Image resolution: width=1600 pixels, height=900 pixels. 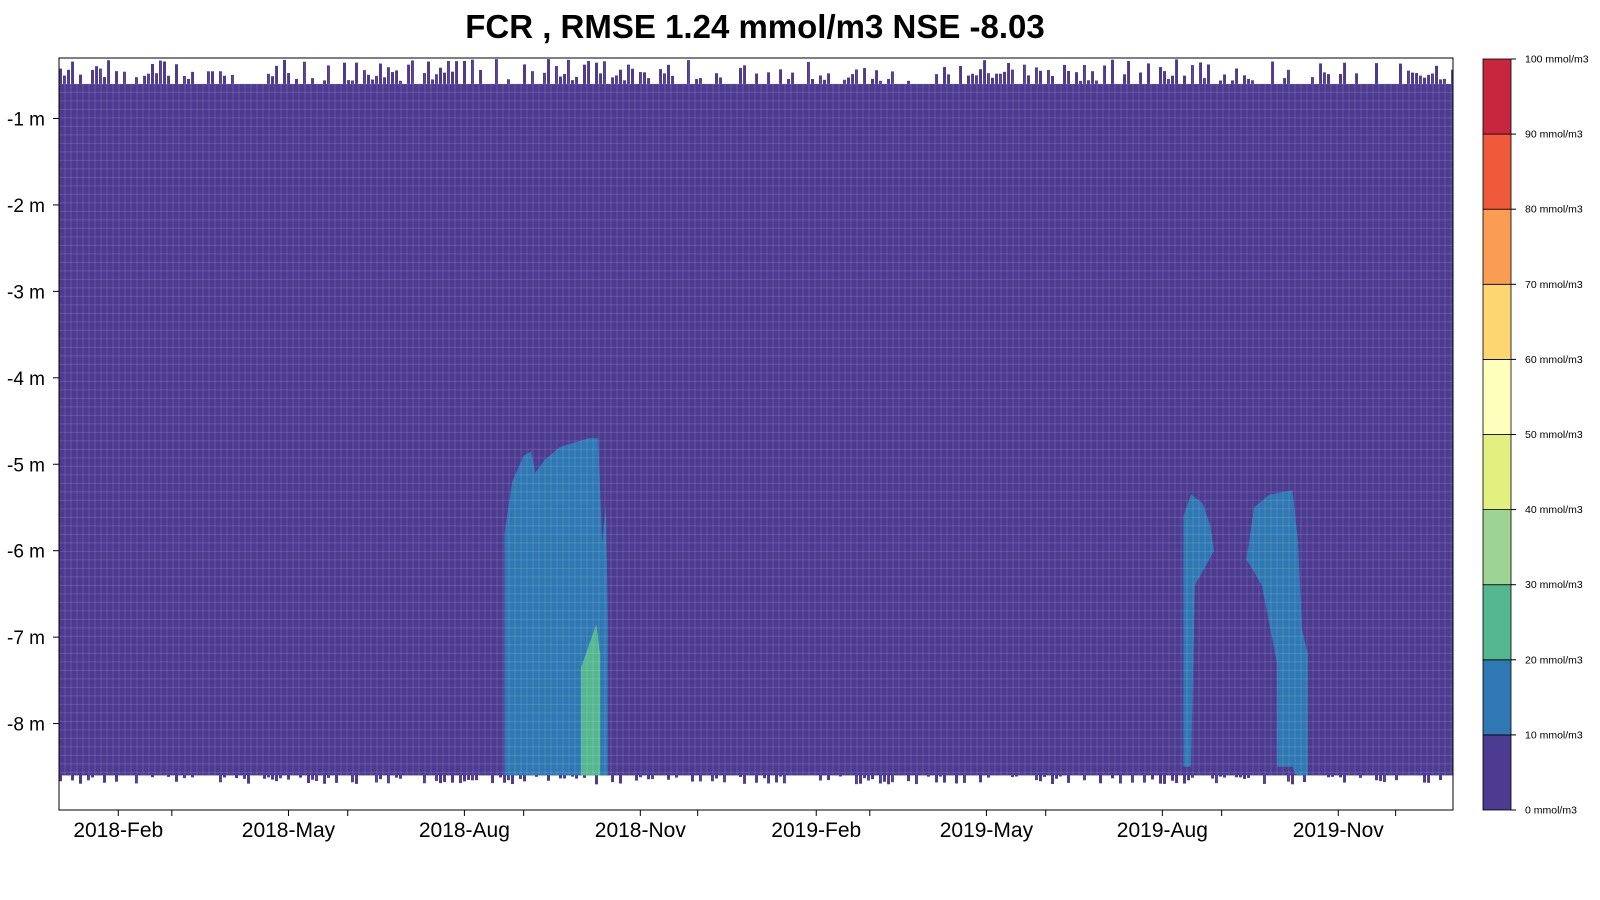 I want to click on x-tick-label: 2018-Nov, so click(x=641, y=830).